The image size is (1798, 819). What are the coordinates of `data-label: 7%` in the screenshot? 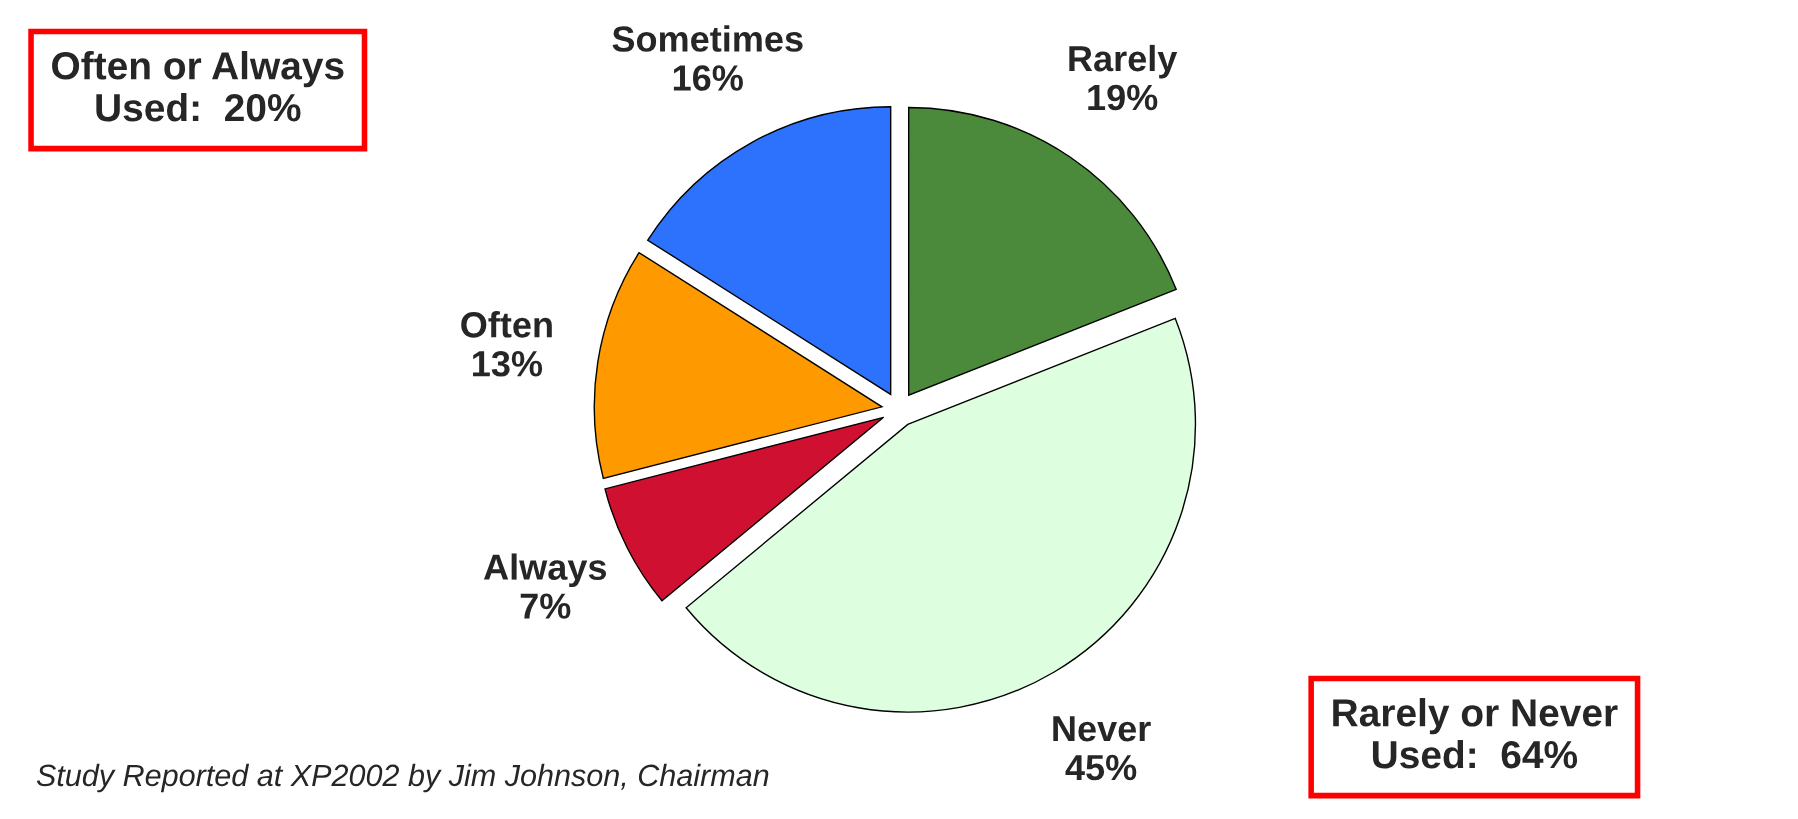 It's located at (545, 606).